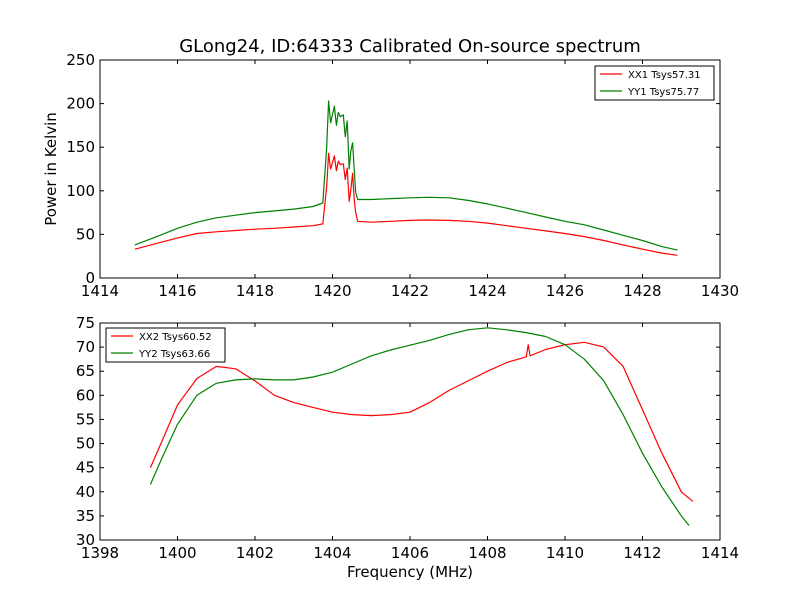  I want to click on top-legend: XX1 Tsys57.31 YY1 Tsys75.77, so click(654, 83).